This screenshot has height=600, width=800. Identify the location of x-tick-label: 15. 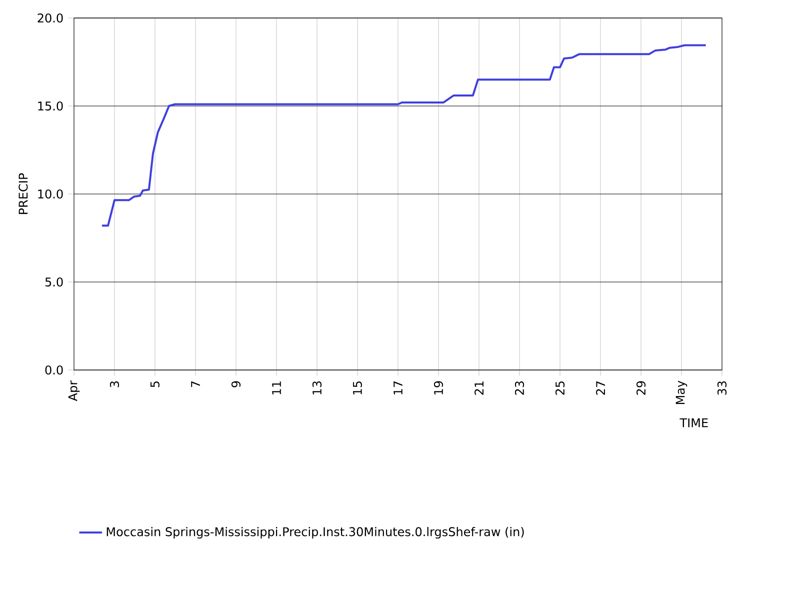
(357, 387).